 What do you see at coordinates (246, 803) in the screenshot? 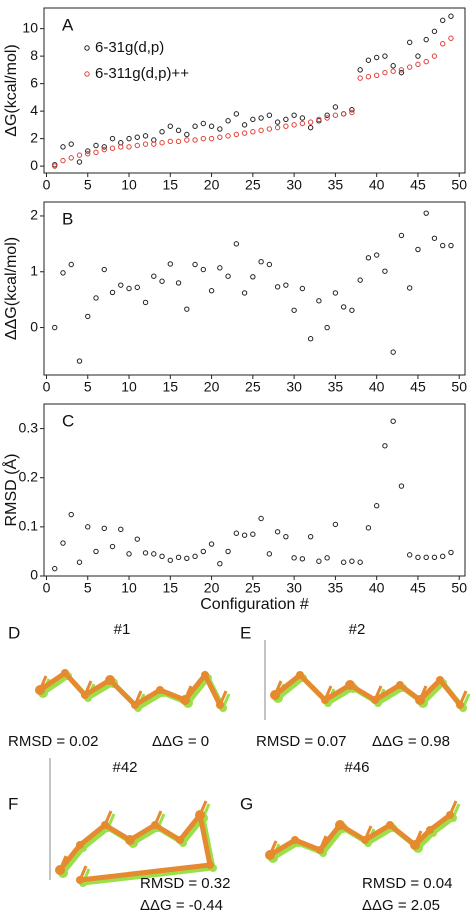
I see `panel-letter: G` at bounding box center [246, 803].